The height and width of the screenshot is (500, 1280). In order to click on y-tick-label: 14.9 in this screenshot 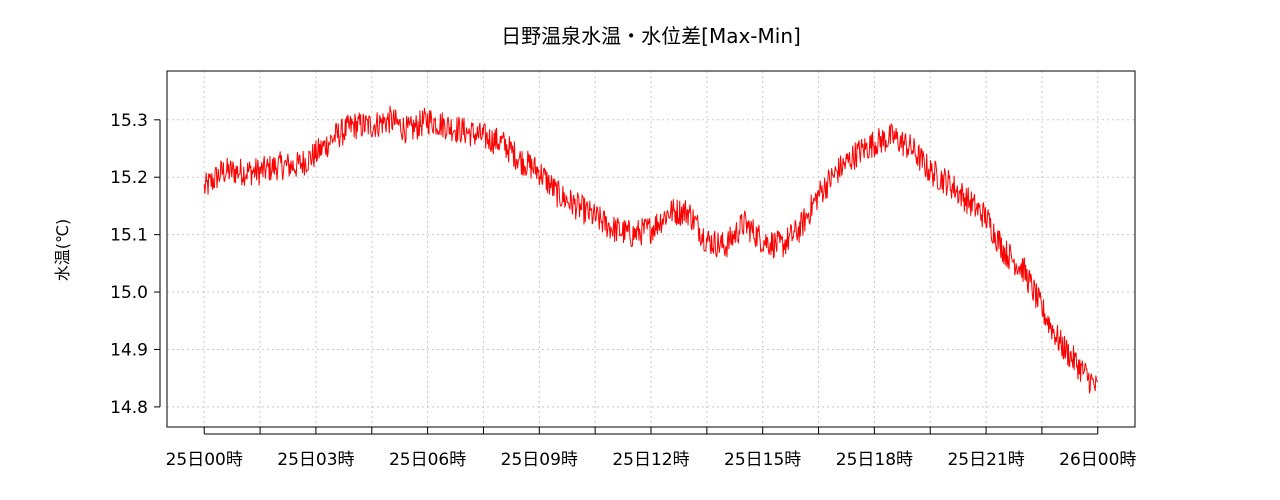, I will do `click(129, 350)`.